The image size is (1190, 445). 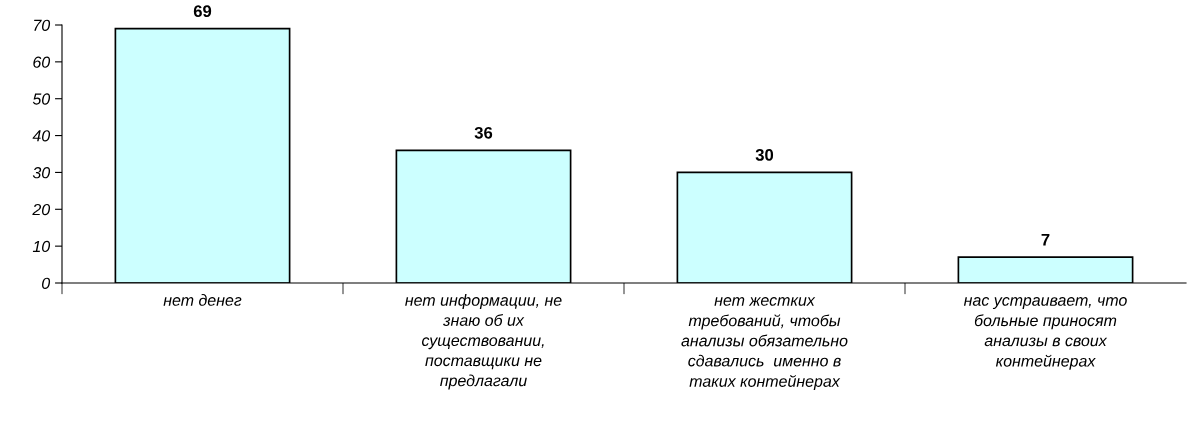 I want to click on x-tick-label: нас устраивает, что больные приносят анализы в своих контейнерах, so click(x=1045, y=333).